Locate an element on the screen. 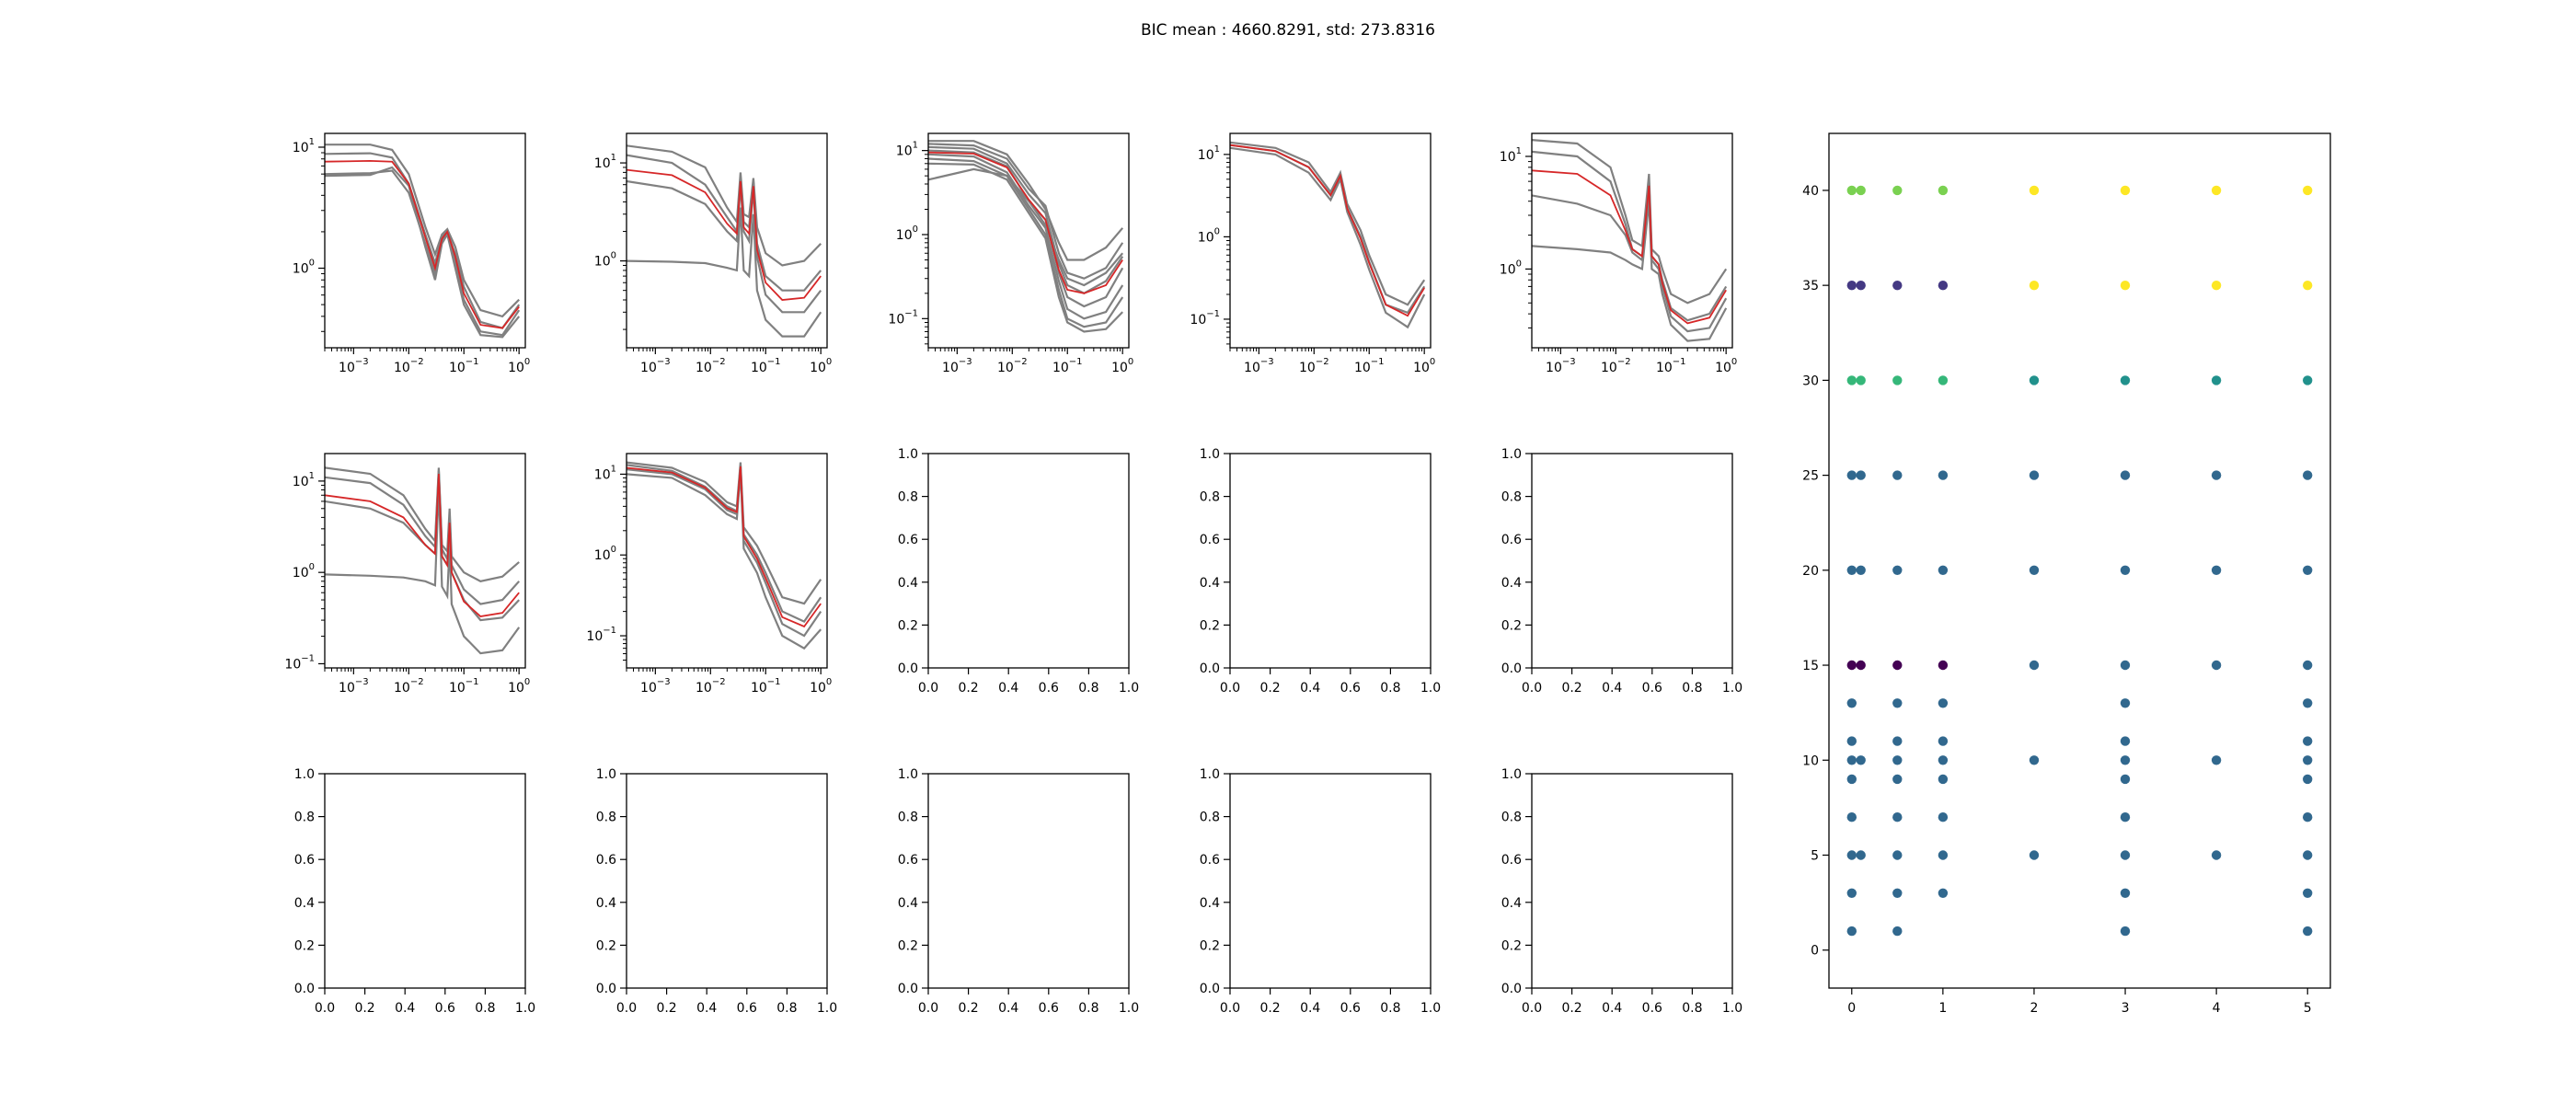  x-tick-label: 10⁻³ is located at coordinates (655, 686).